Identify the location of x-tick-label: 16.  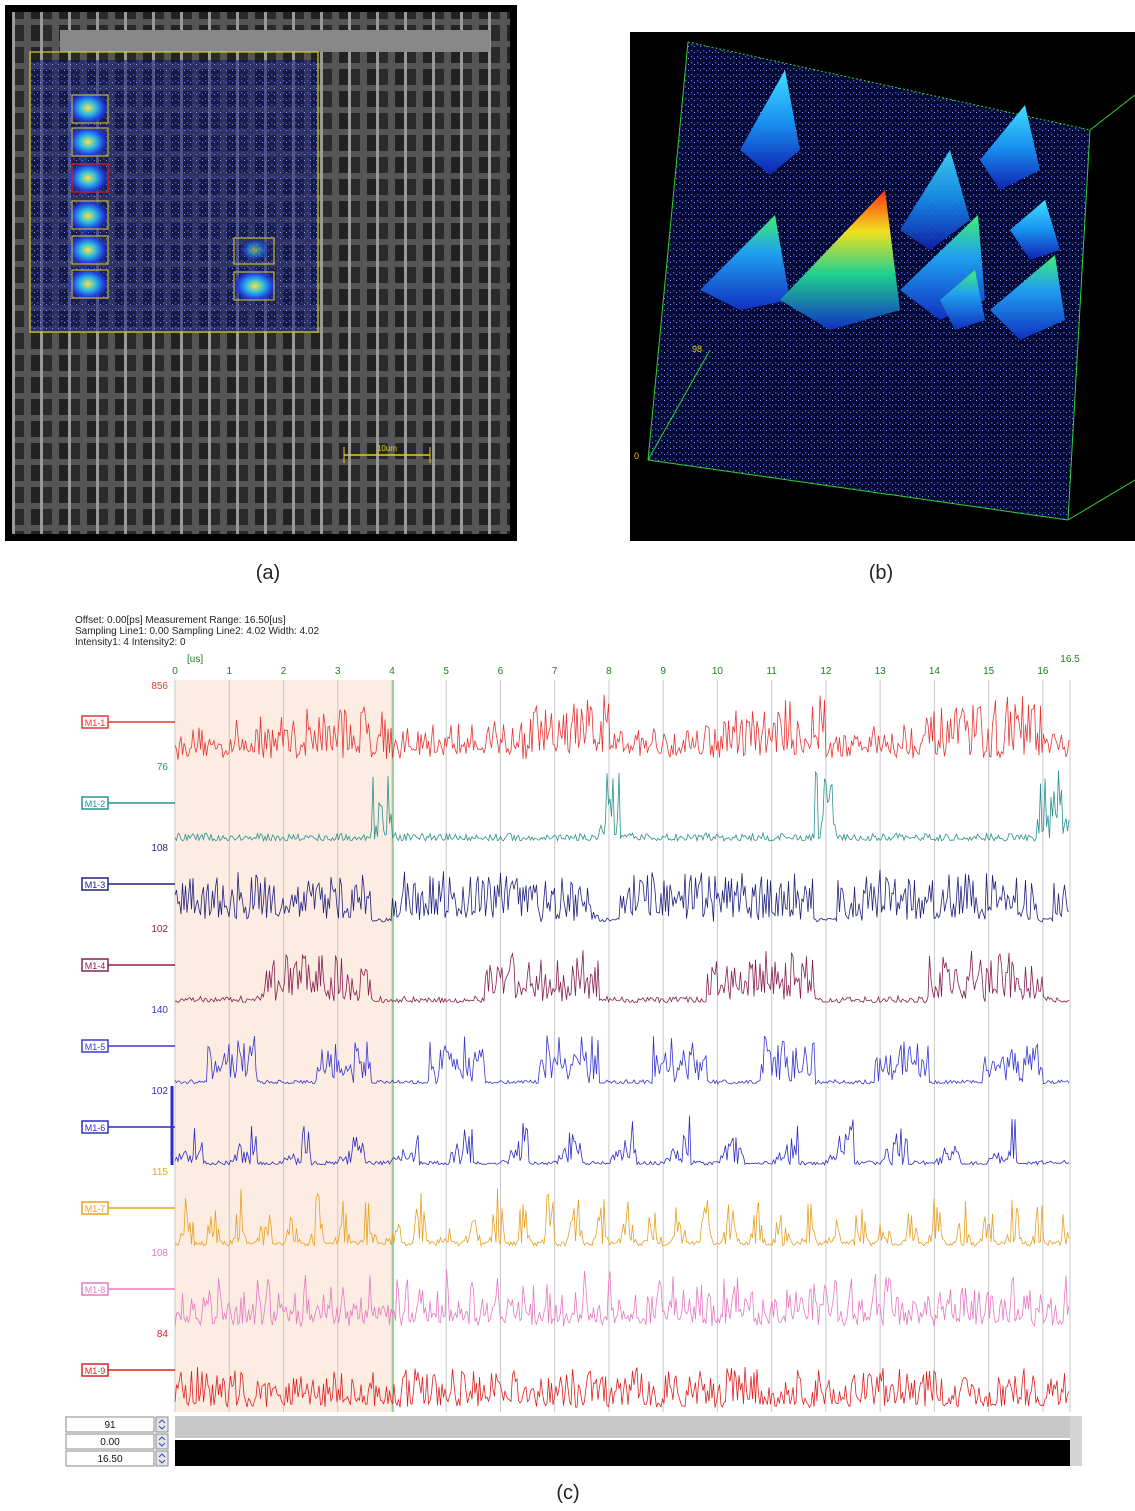
(1043, 671).